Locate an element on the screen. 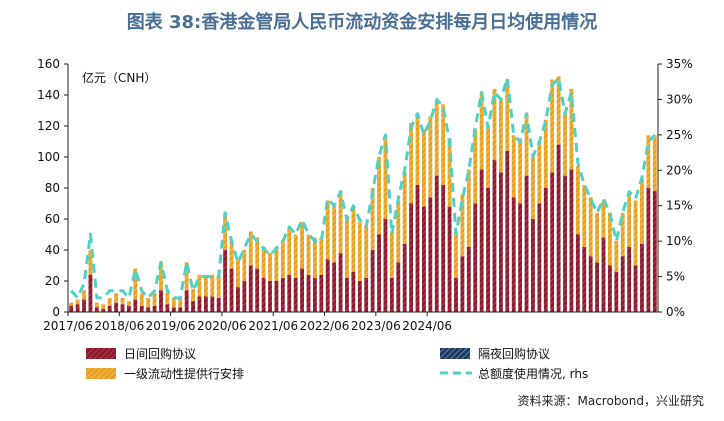  y2-tick-label-6: 30% is located at coordinates (679, 99).